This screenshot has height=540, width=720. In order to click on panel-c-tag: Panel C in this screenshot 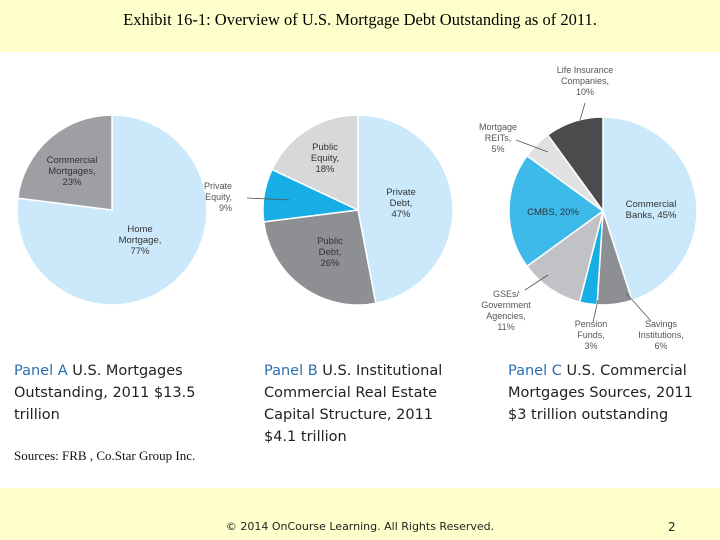, I will do `click(535, 371)`.